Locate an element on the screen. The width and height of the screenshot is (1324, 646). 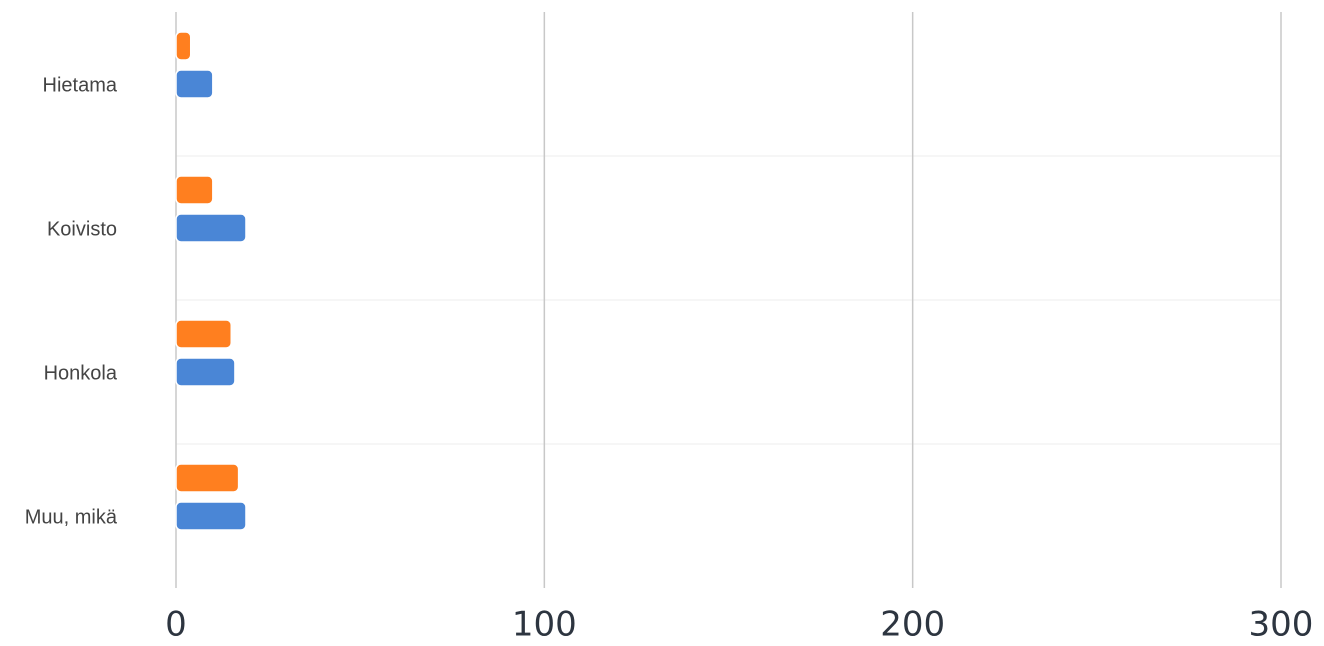
bars is located at coordinates (211, 281).